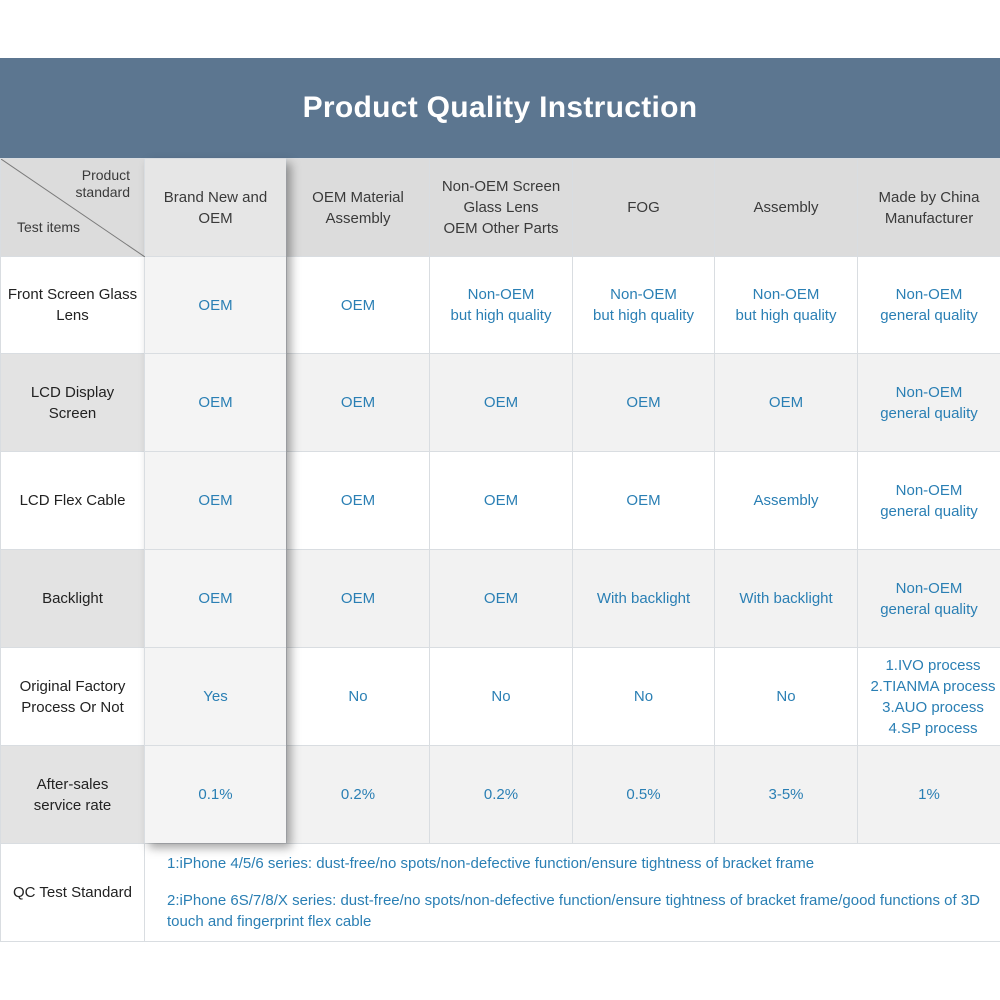 The height and width of the screenshot is (1000, 1000). What do you see at coordinates (72, 500) in the screenshot?
I see `row-label: LCD Flex Cable` at bounding box center [72, 500].